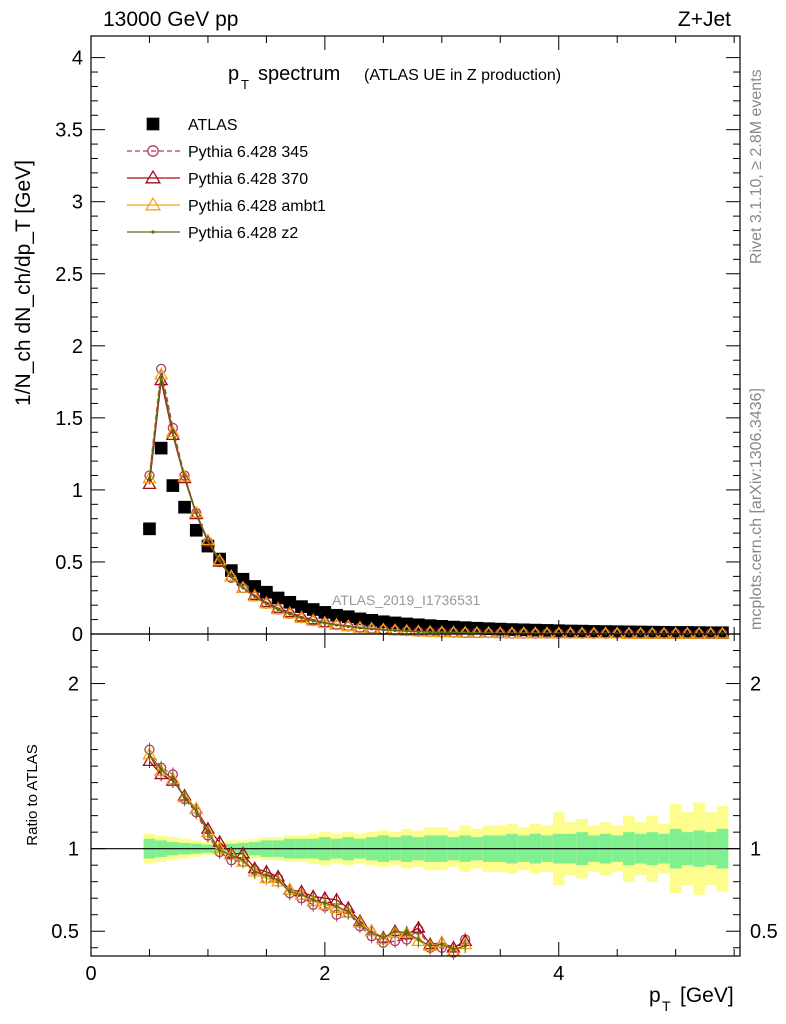  What do you see at coordinates (756, 509) in the screenshot?
I see `mcplots-label: mcplots.cern.ch [arXiv:1306.3436]` at bounding box center [756, 509].